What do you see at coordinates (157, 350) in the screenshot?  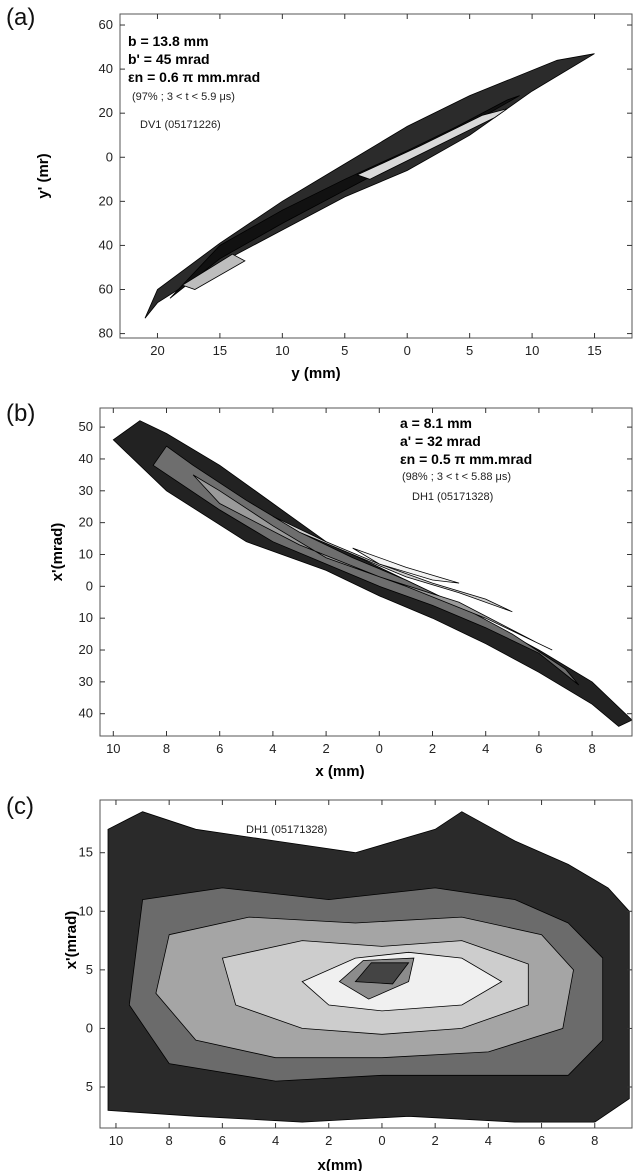 I see `x-tick-label: 20` at bounding box center [157, 350].